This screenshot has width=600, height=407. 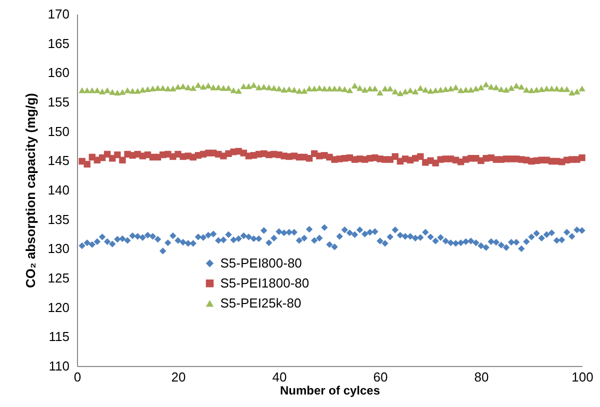 I want to click on y-tick-label: 170, so click(x=59, y=14).